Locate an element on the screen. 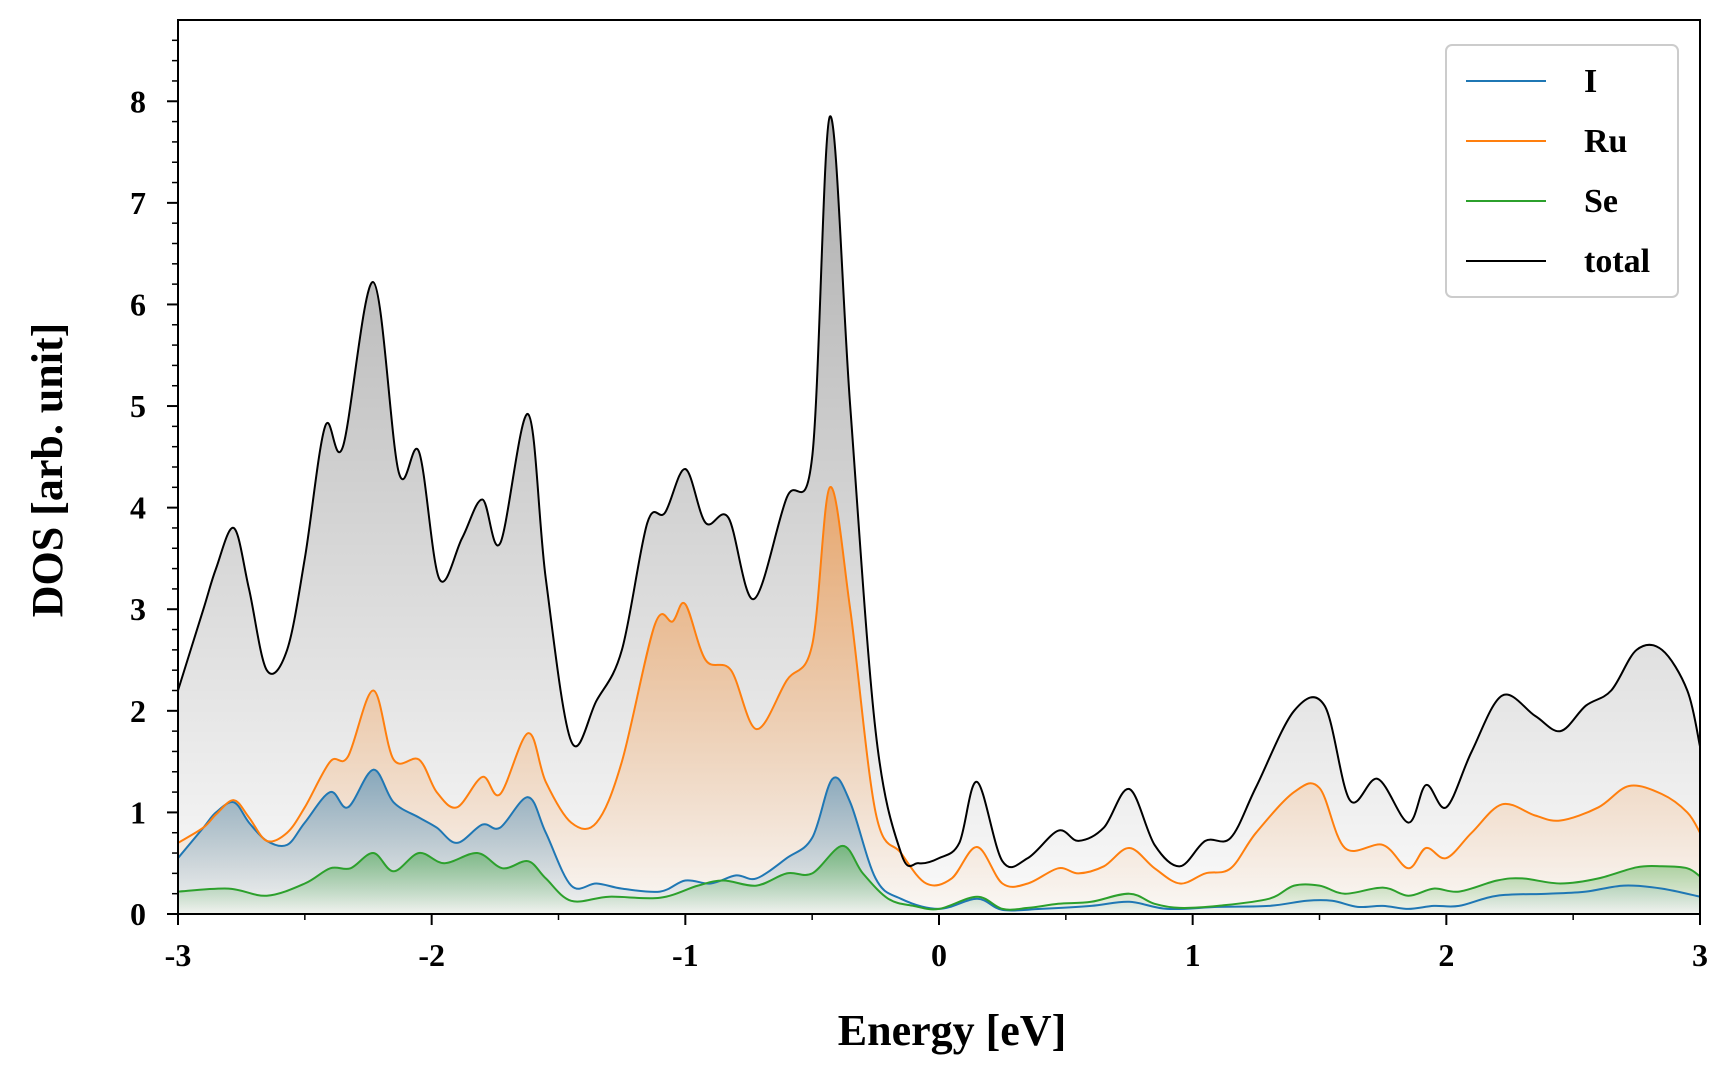  x-tick-label: 2 is located at coordinates (1446, 955).